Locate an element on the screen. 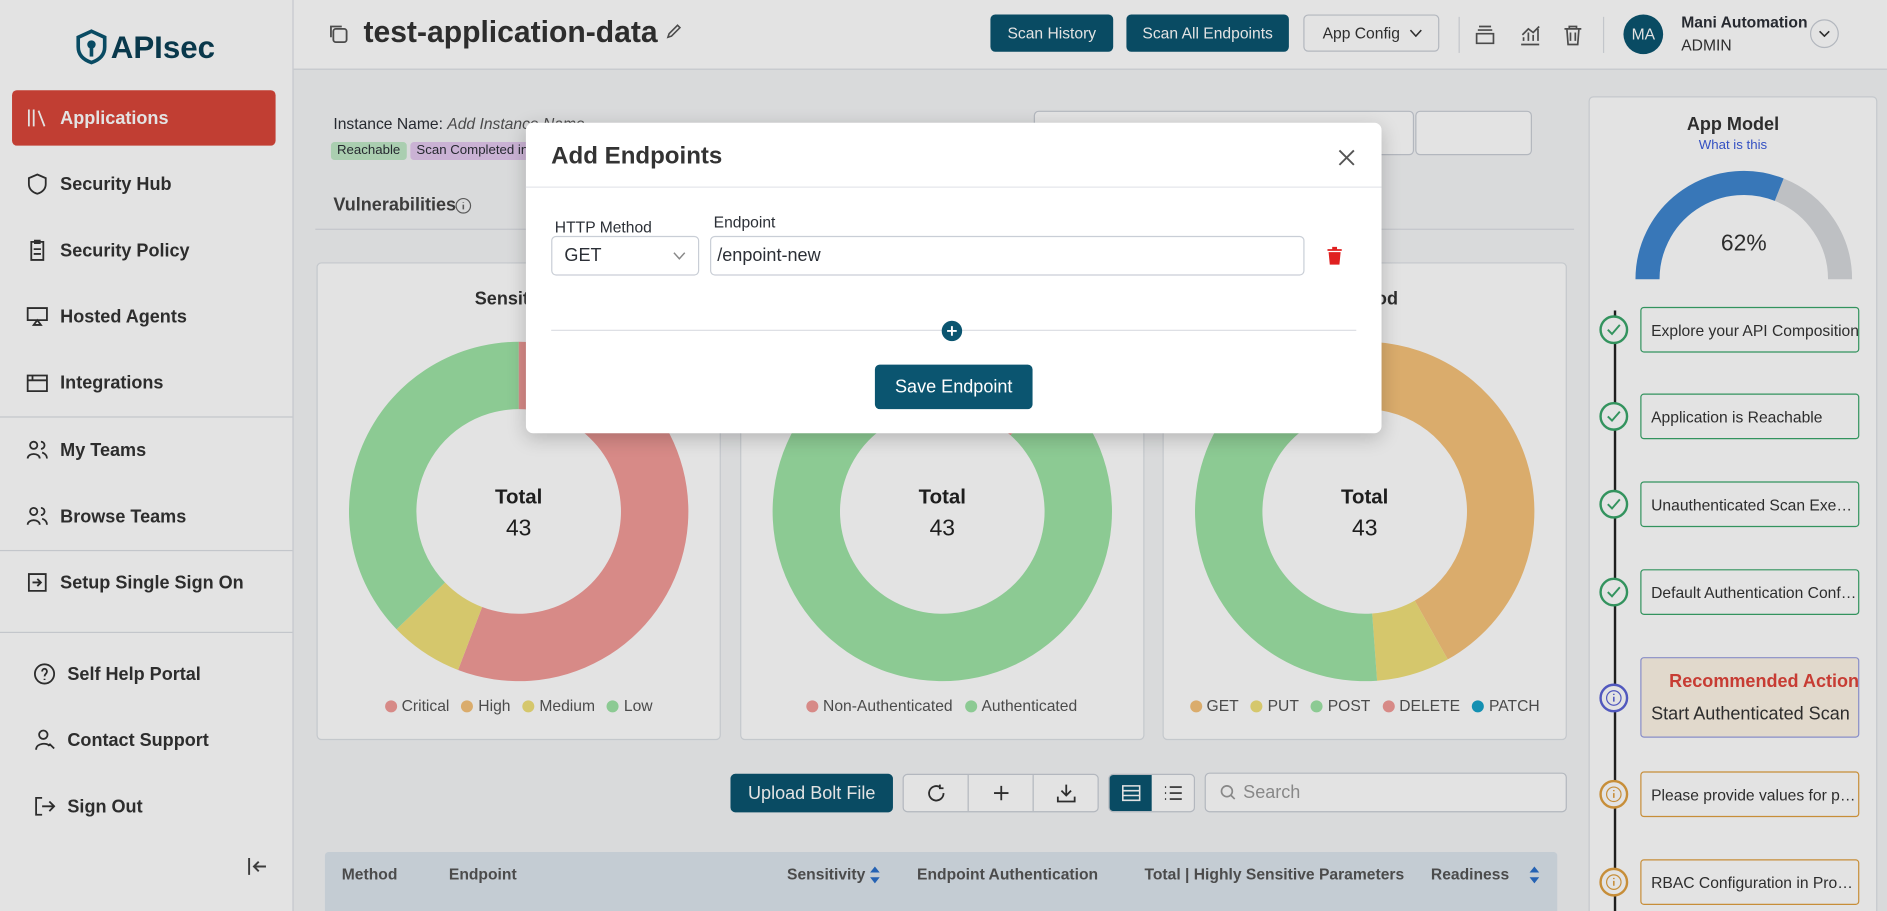  nav-label: Self Help Portal is located at coordinates (134, 674).